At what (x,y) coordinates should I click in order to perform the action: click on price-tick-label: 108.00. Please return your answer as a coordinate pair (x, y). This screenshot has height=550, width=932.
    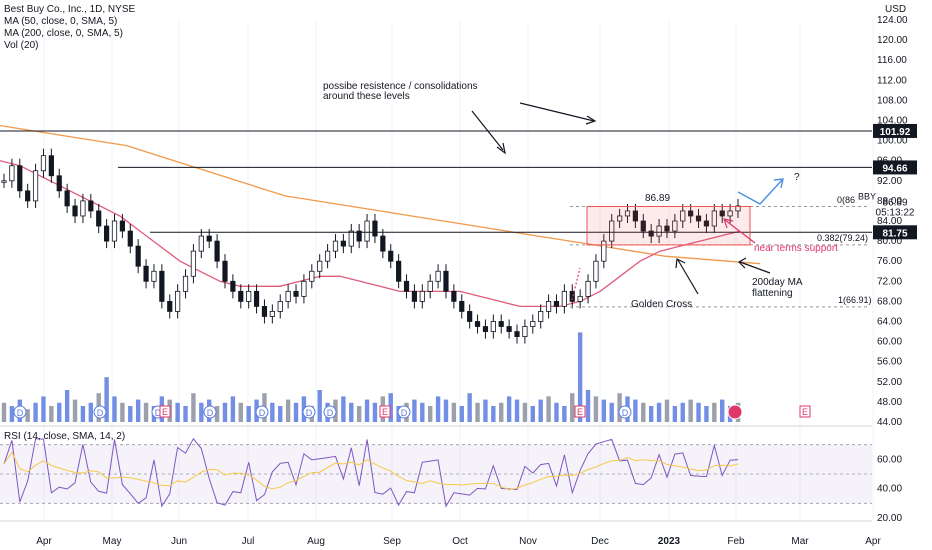
    Looking at the image, I should click on (892, 100).